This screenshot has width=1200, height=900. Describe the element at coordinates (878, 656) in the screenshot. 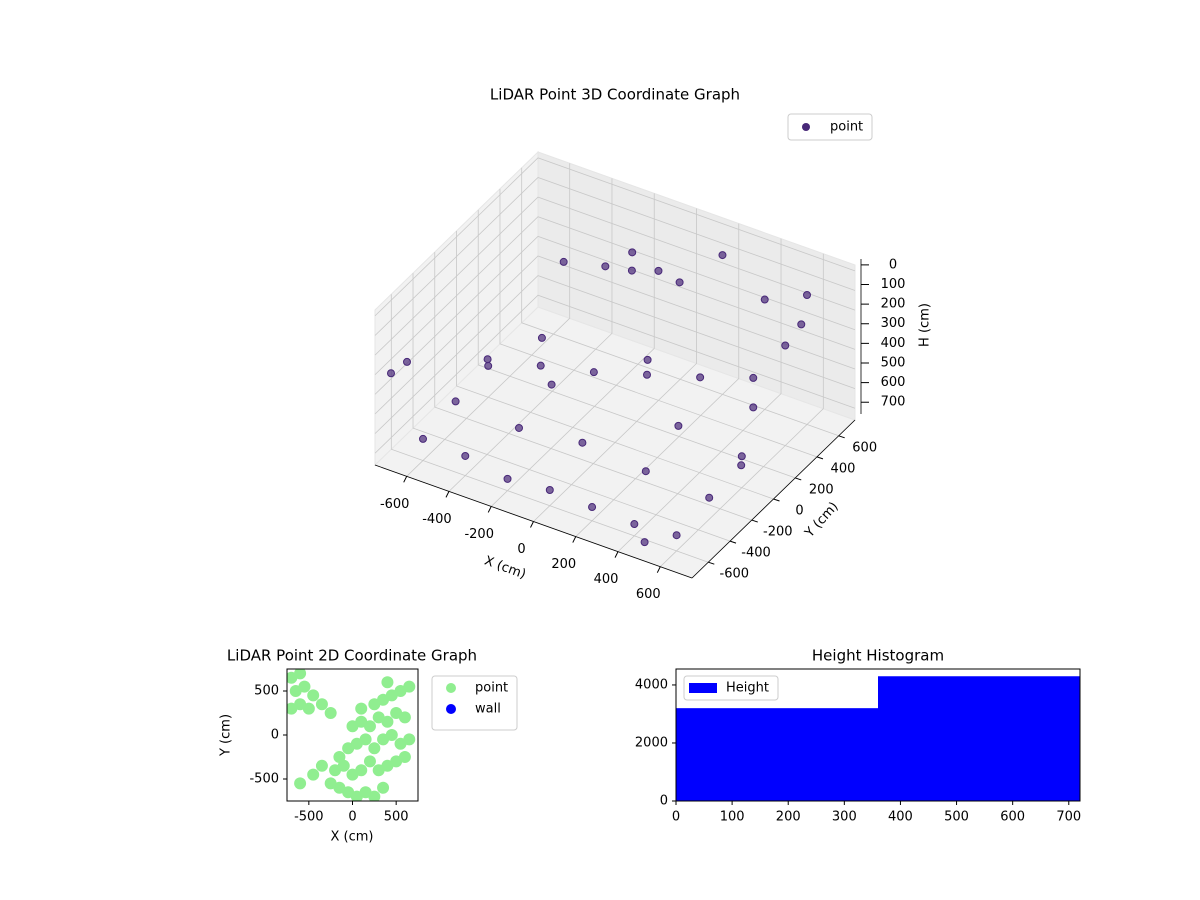

I see `chart-title: Height Histogram` at that location.